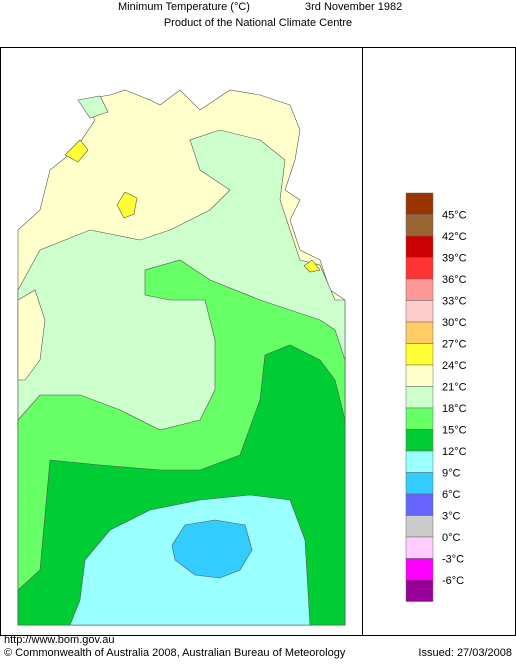 Image resolution: width=516 pixels, height=665 pixels. I want to click on legend-label: 0°C, so click(451, 538).